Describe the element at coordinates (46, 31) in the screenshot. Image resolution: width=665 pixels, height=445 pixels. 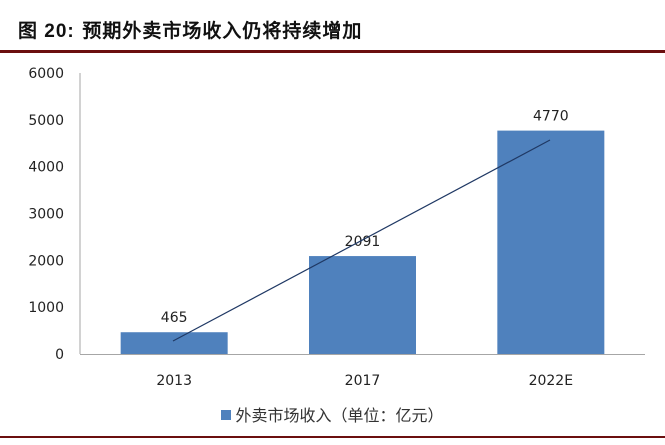
I see `figure-label: 图 20:` at that location.